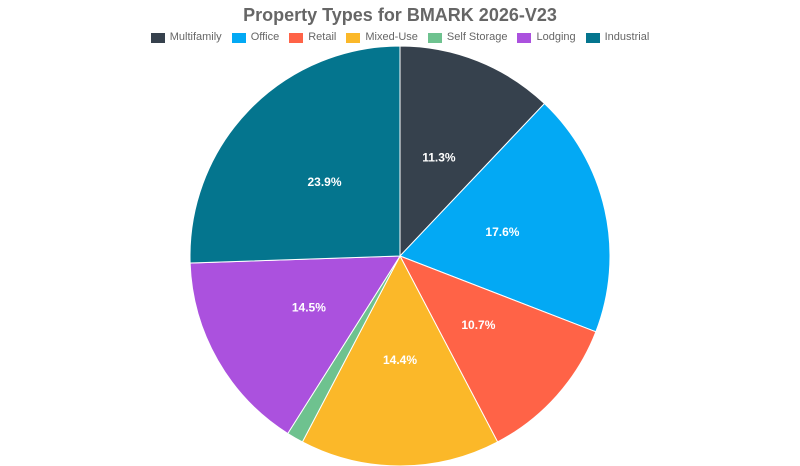 The width and height of the screenshot is (800, 466). Describe the element at coordinates (497, 349) in the screenshot. I see `pie-slice-retail` at that location.